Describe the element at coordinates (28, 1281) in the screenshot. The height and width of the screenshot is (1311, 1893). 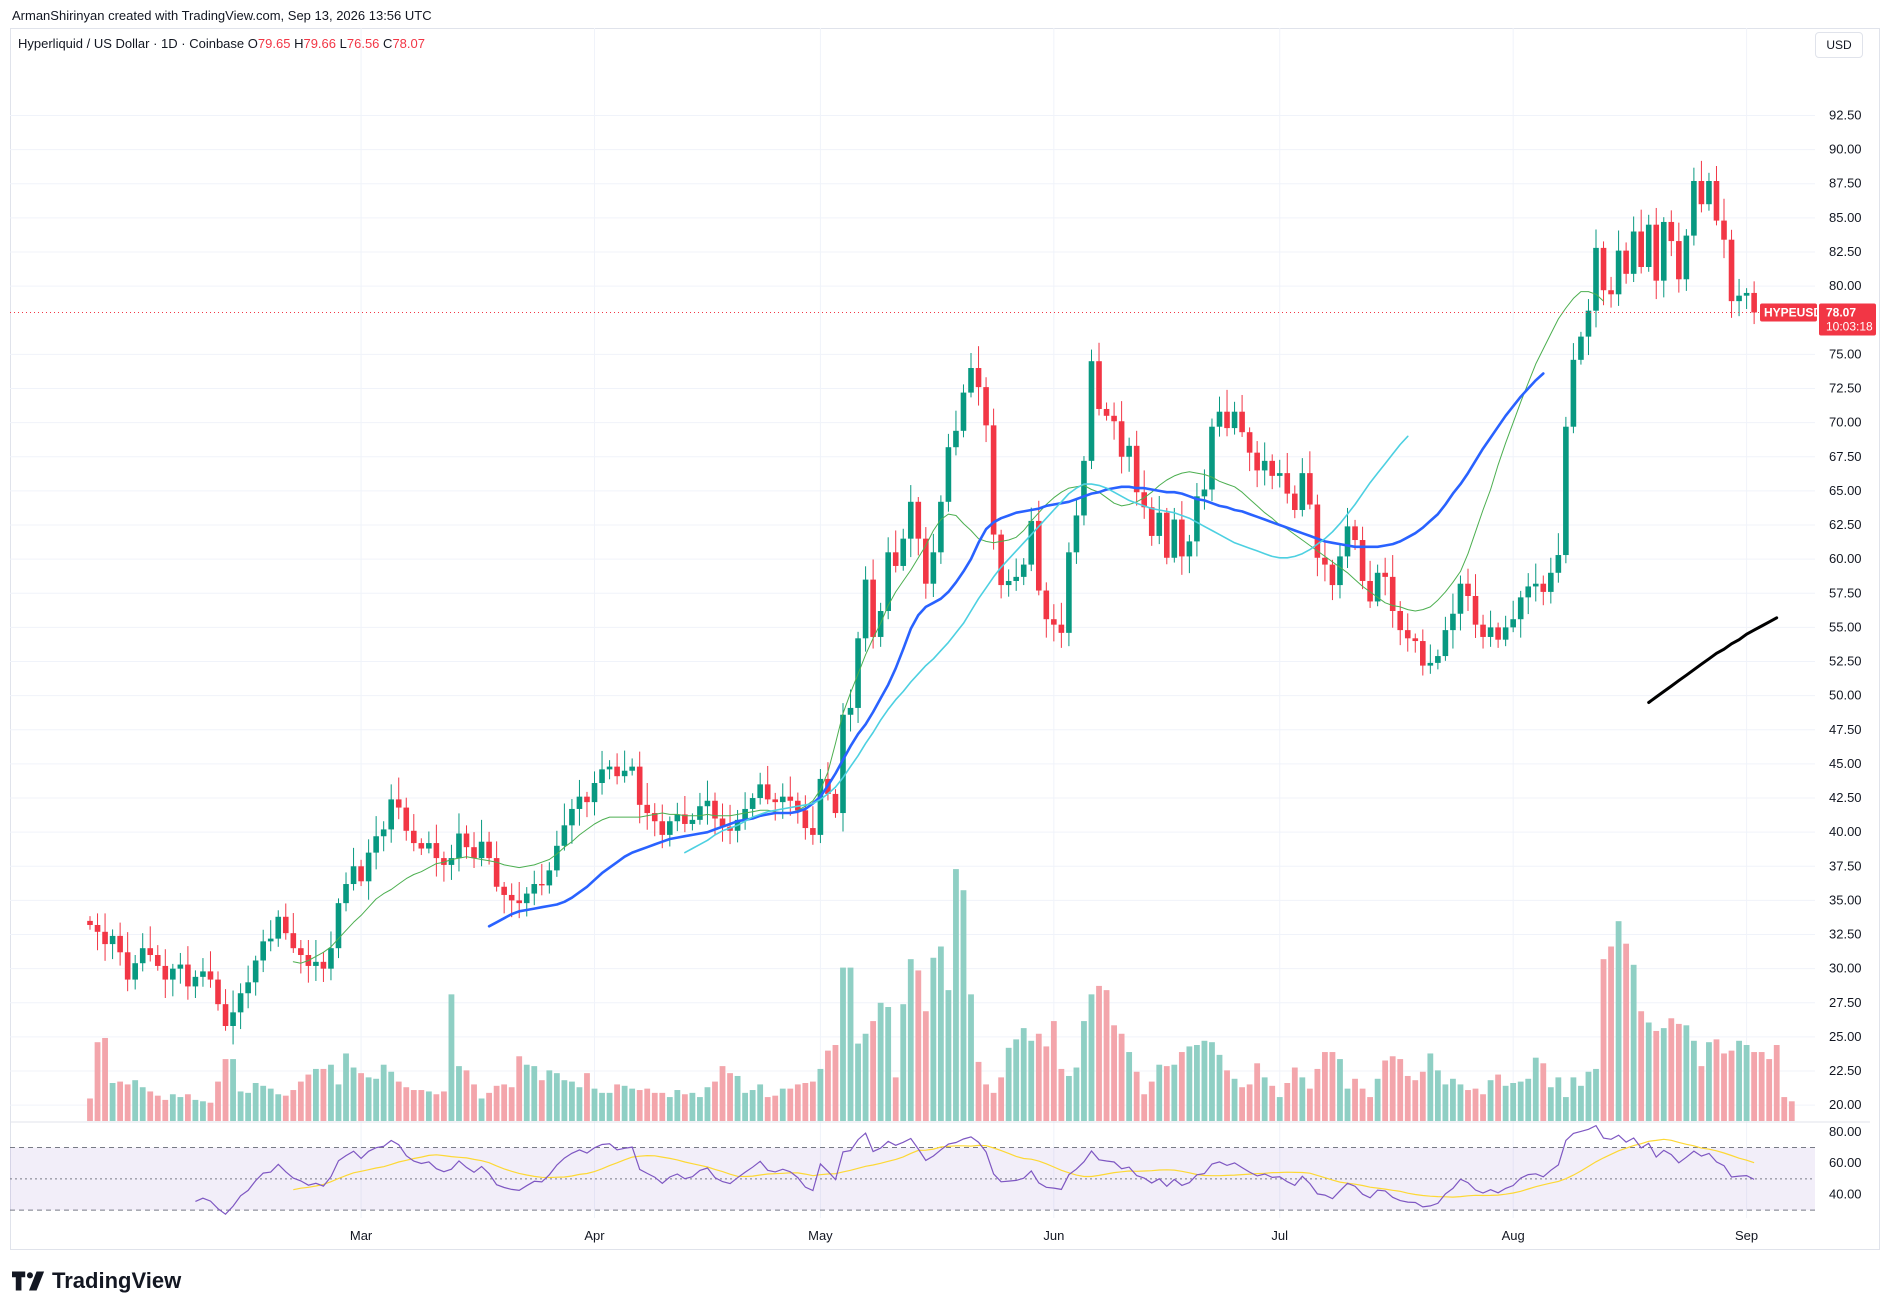
I see `tradingview-logo-icon` at that location.